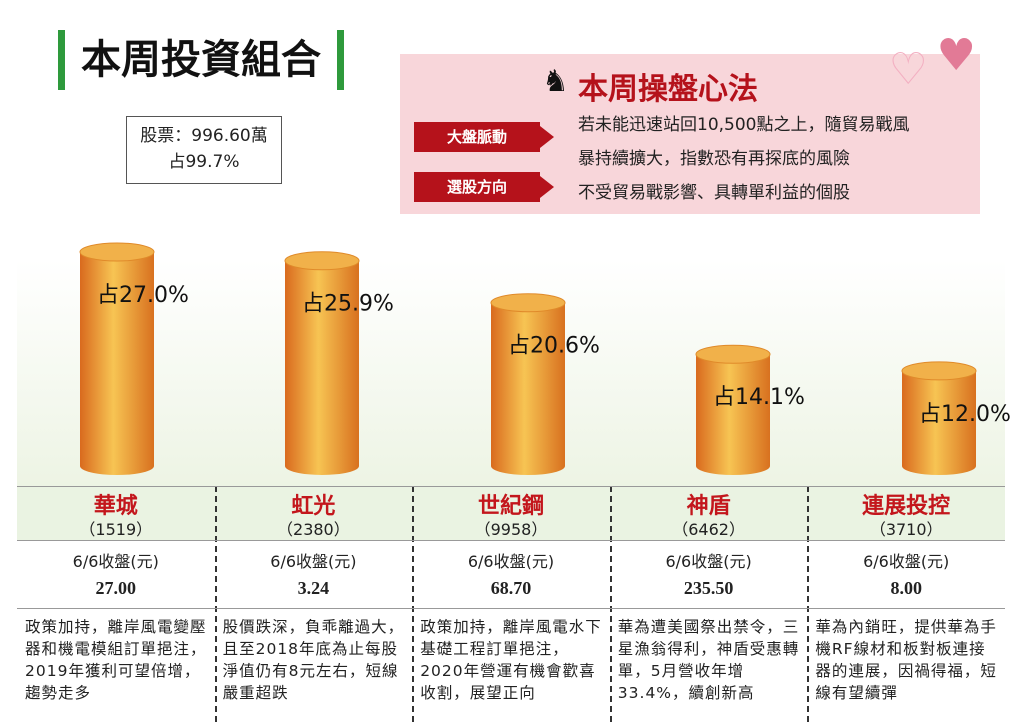 This screenshot has width=1024, height=725. Describe the element at coordinates (204, 136) in the screenshot. I see `stock-amount: 股票：996.60萬` at that location.